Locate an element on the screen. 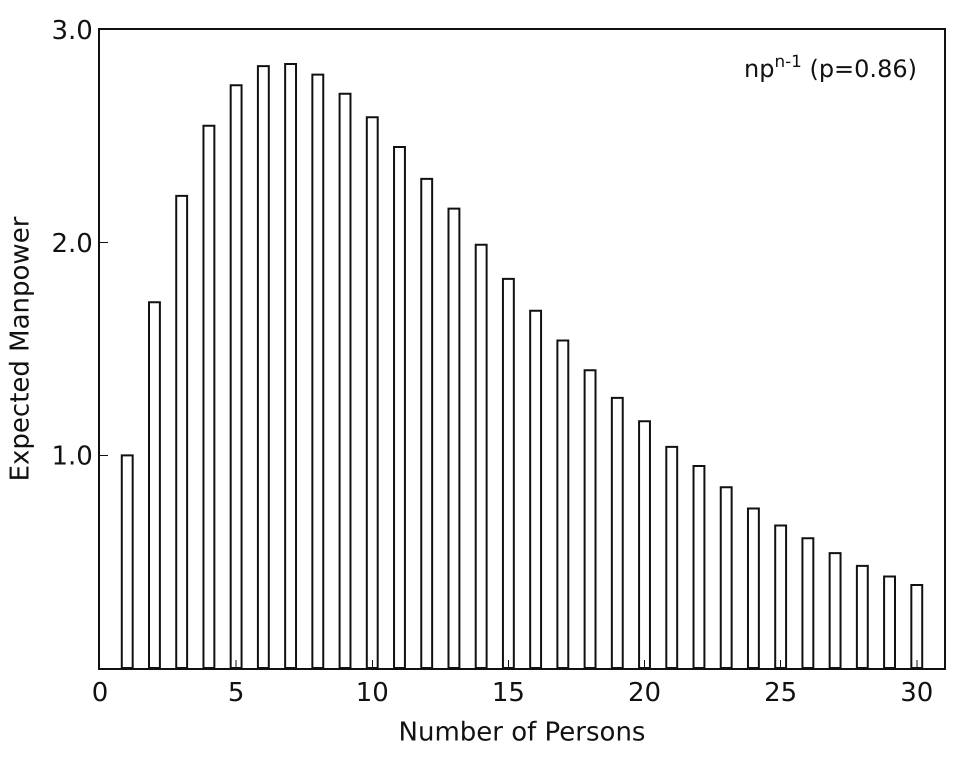  x-axis-title: Number of Persons is located at coordinates (522, 732).